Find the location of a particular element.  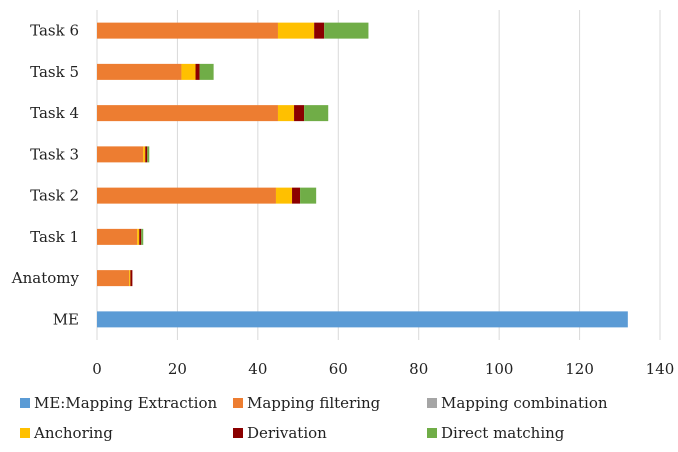

y-category-label: Task 3 is located at coordinates (54, 154).